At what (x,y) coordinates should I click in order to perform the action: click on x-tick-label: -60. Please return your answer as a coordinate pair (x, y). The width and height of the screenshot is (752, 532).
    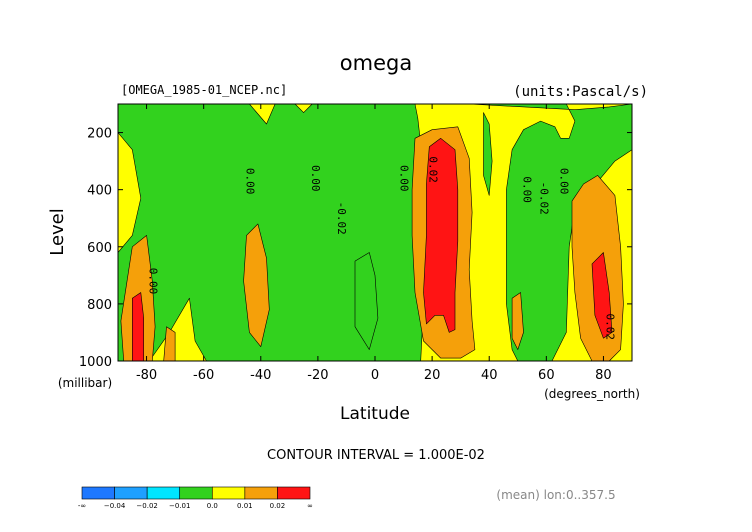
    Looking at the image, I should click on (203, 375).